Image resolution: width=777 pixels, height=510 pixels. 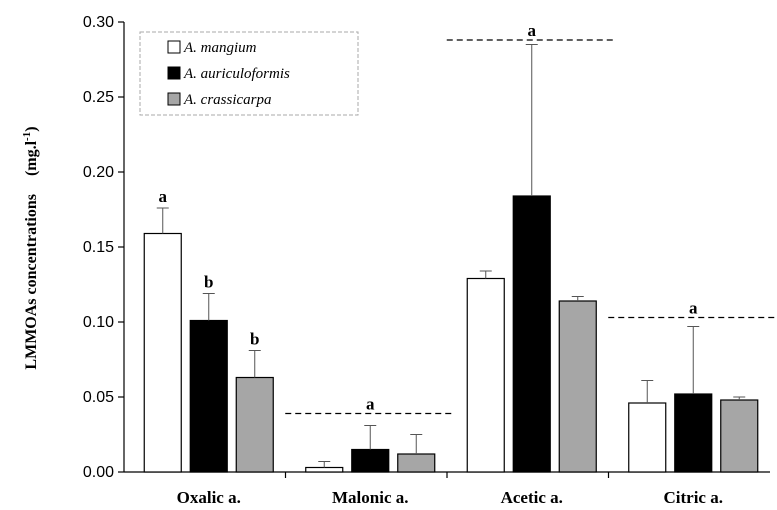 I want to click on y-axis-unit-exponent: -1, so click(x=27, y=136).